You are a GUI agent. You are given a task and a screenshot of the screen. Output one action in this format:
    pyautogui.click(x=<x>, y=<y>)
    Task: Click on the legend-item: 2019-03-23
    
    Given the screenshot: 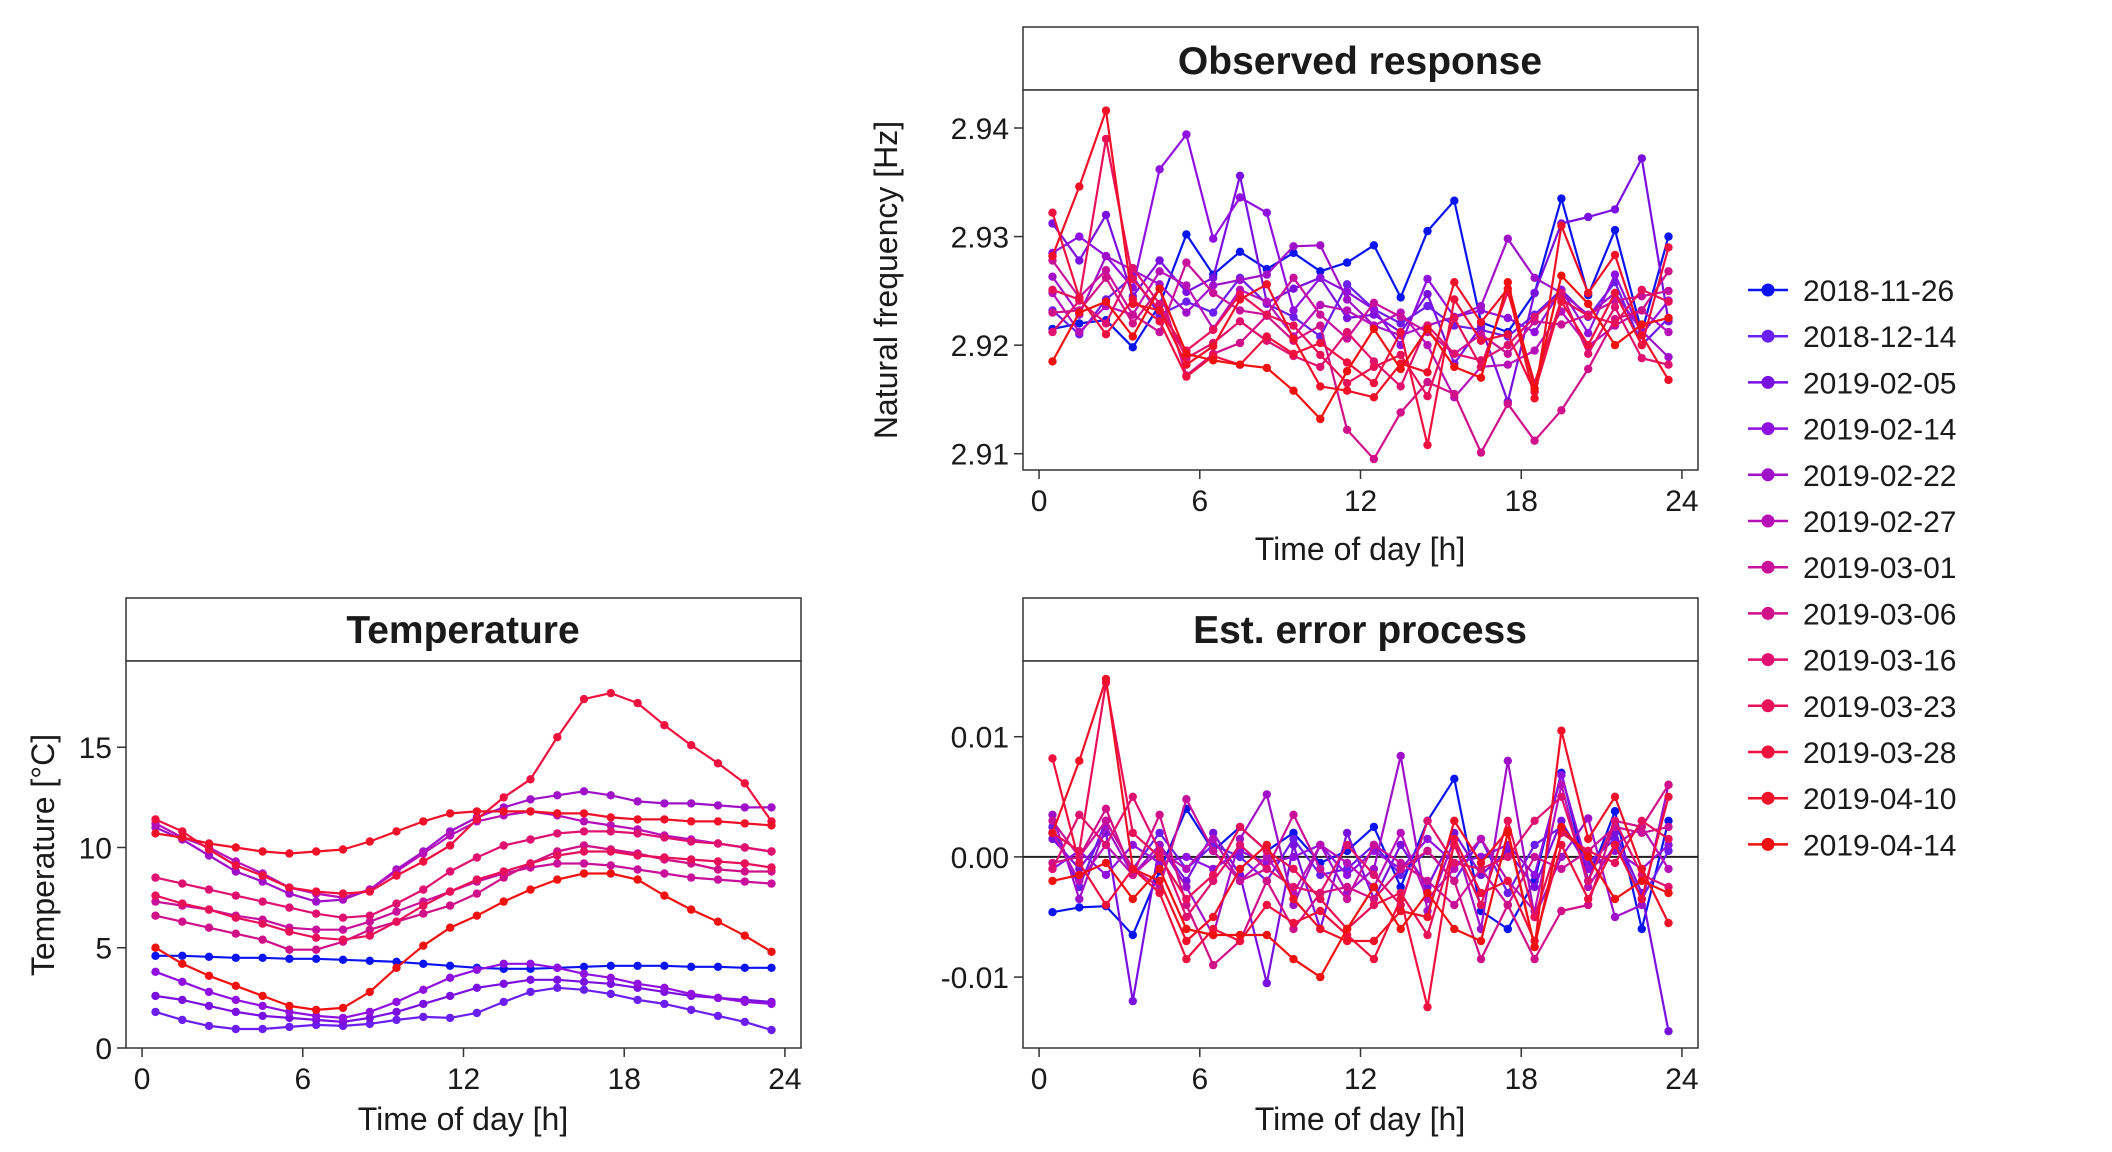 What is the action you would take?
    pyautogui.click(x=1852, y=707)
    